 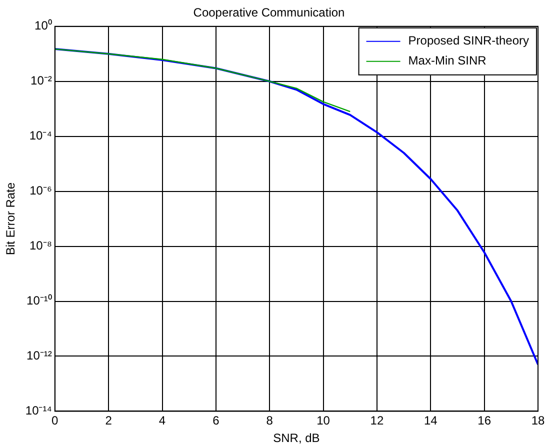 I want to click on x-tick-label: 2, so click(x=108, y=421).